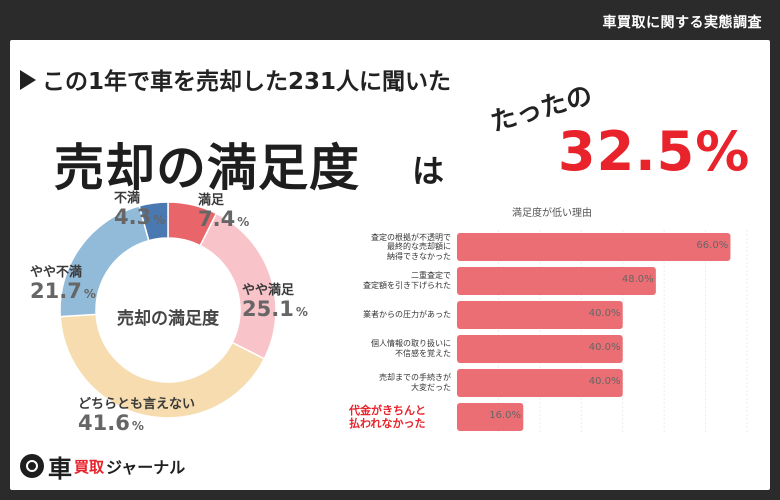 The width and height of the screenshot is (780, 500). I want to click on donut-slice-name: どちらとも言えない, so click(137, 404).